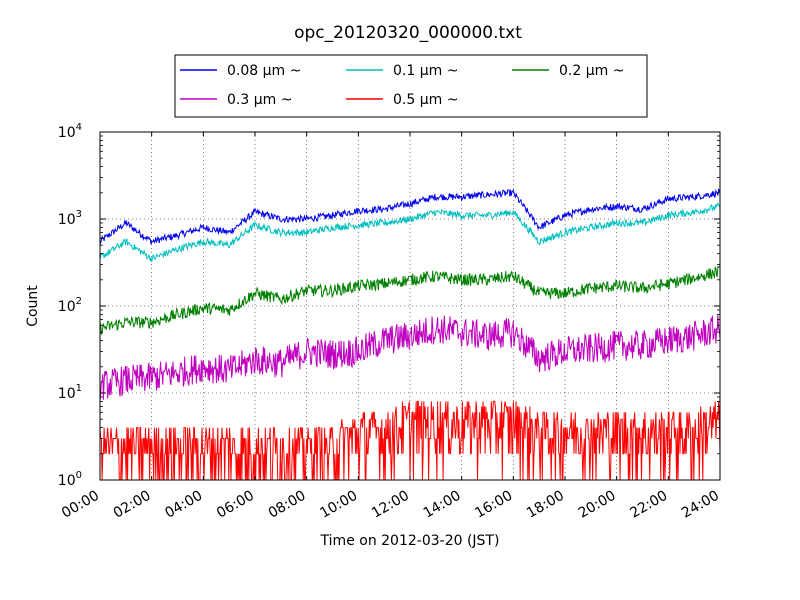 The width and height of the screenshot is (800, 600). I want to click on y-tick-label: 10⁰, so click(70, 479).